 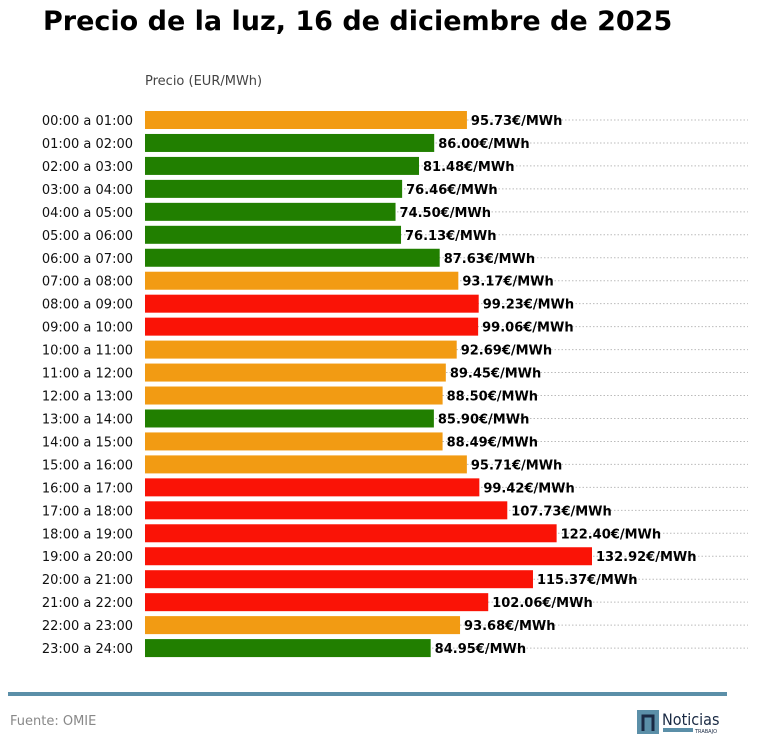 What do you see at coordinates (705, 732) in the screenshot?
I see `svg-text: TRABAJO` at bounding box center [705, 732].